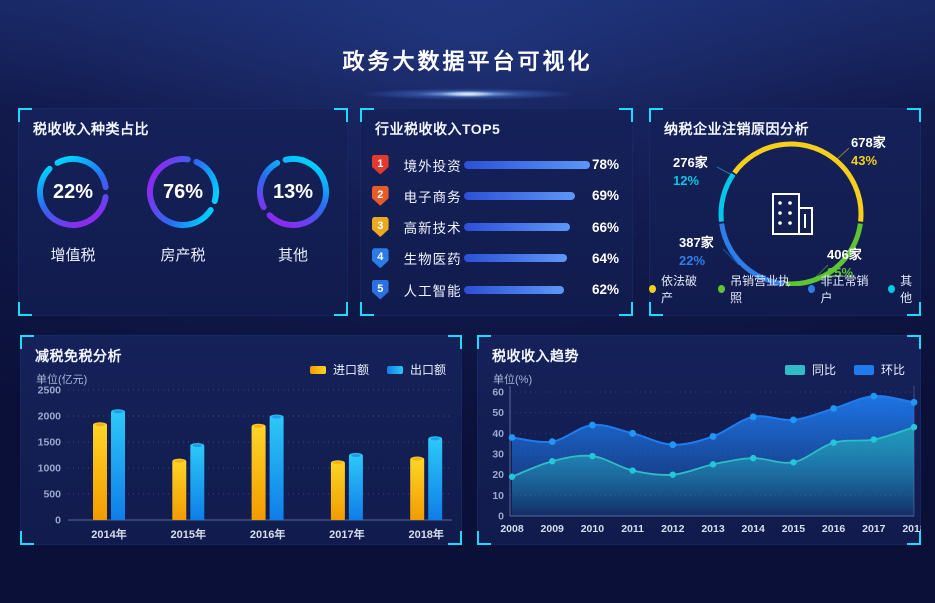  What do you see at coordinates (605, 164) in the screenshot?
I see `percent-value: 78%` at bounding box center [605, 164].